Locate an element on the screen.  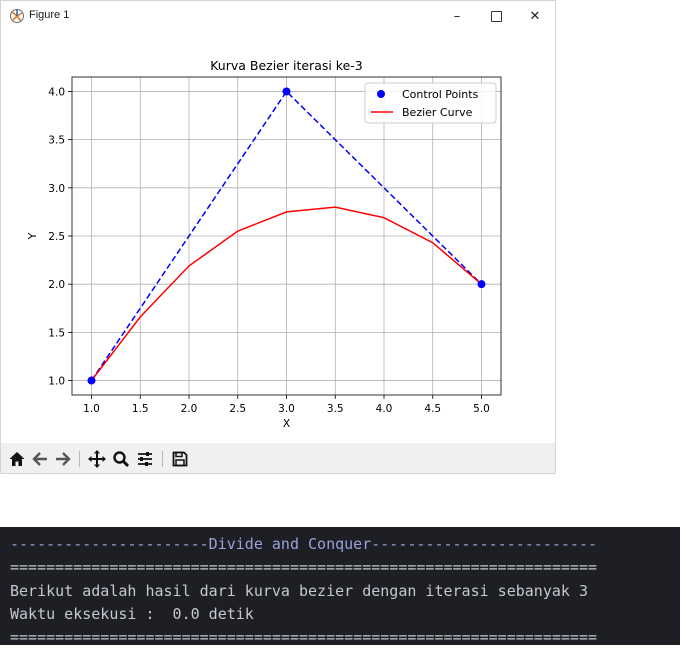
zoom-button is located at coordinates (121, 459).